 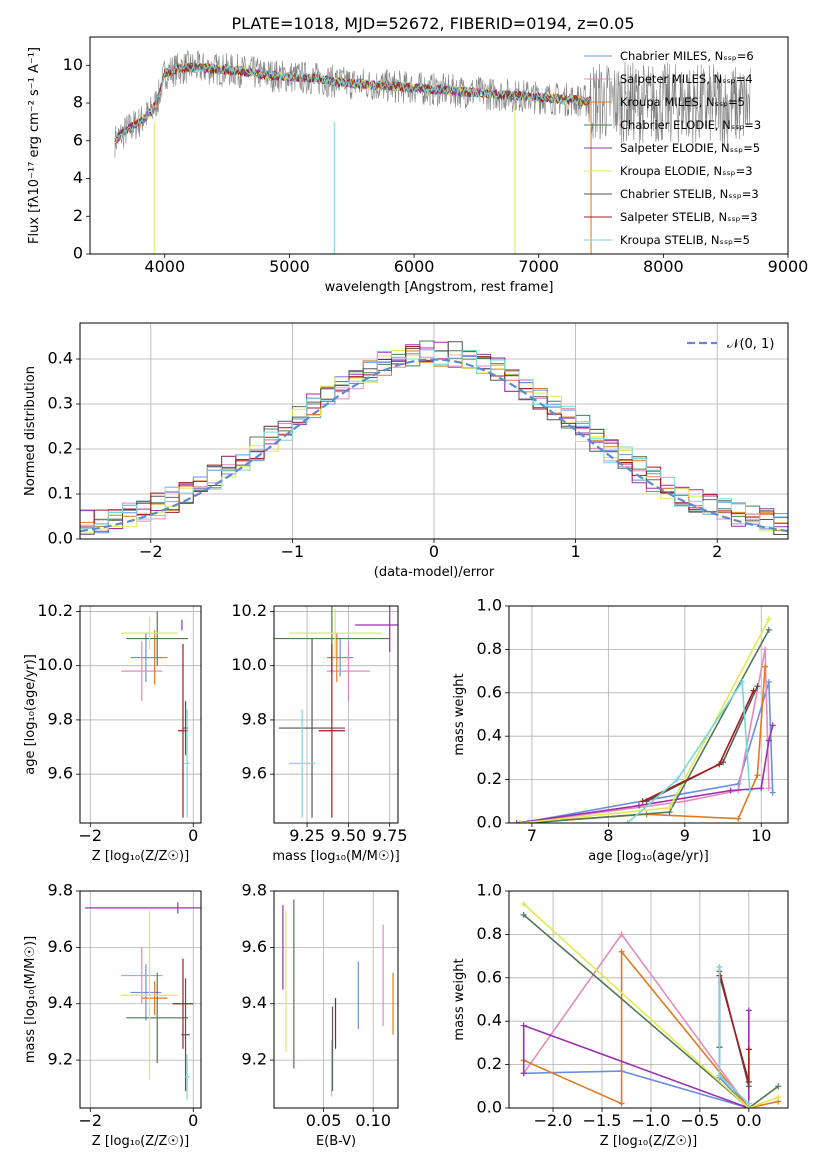 What do you see at coordinates (293, 551) in the screenshot?
I see `x-tick-label: −1` at bounding box center [293, 551].